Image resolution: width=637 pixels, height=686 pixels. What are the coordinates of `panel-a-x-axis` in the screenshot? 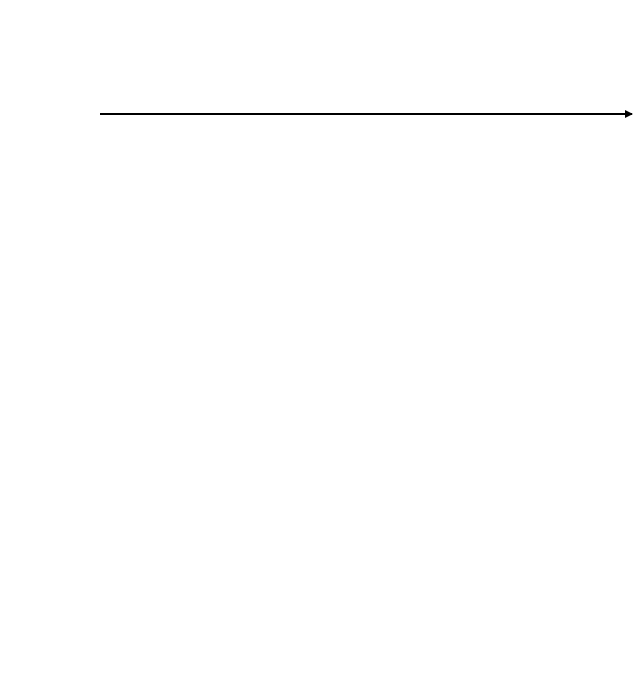 It's located at (346, 114).